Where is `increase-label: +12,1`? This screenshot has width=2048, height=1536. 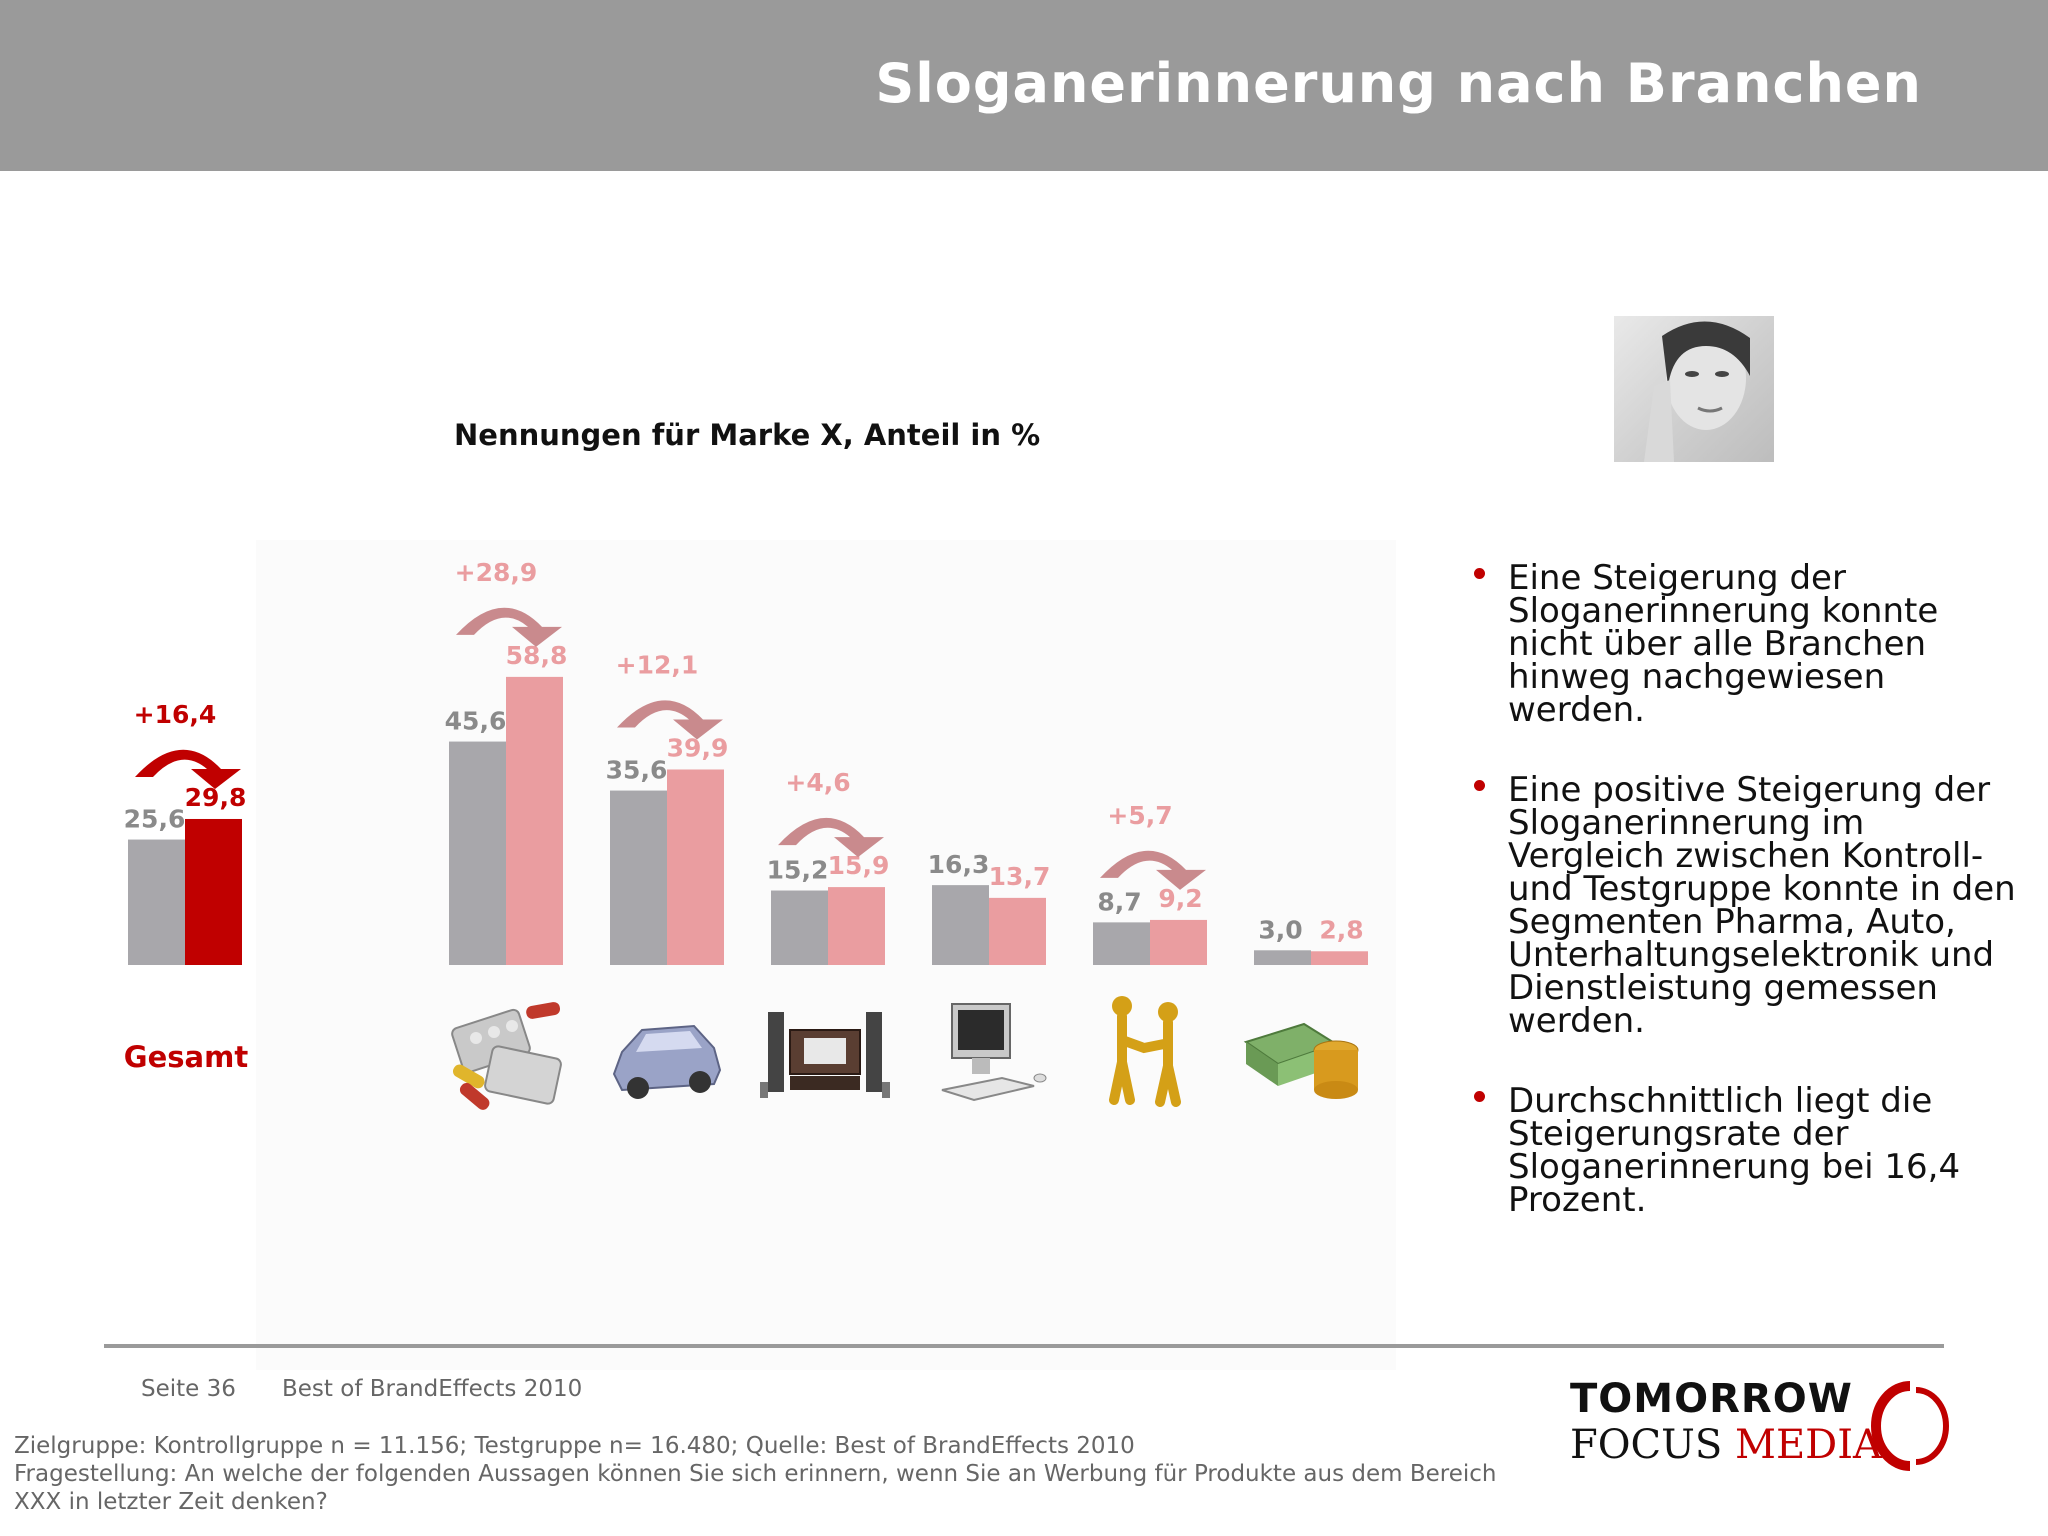 increase-label: +12,1 is located at coordinates (657, 664).